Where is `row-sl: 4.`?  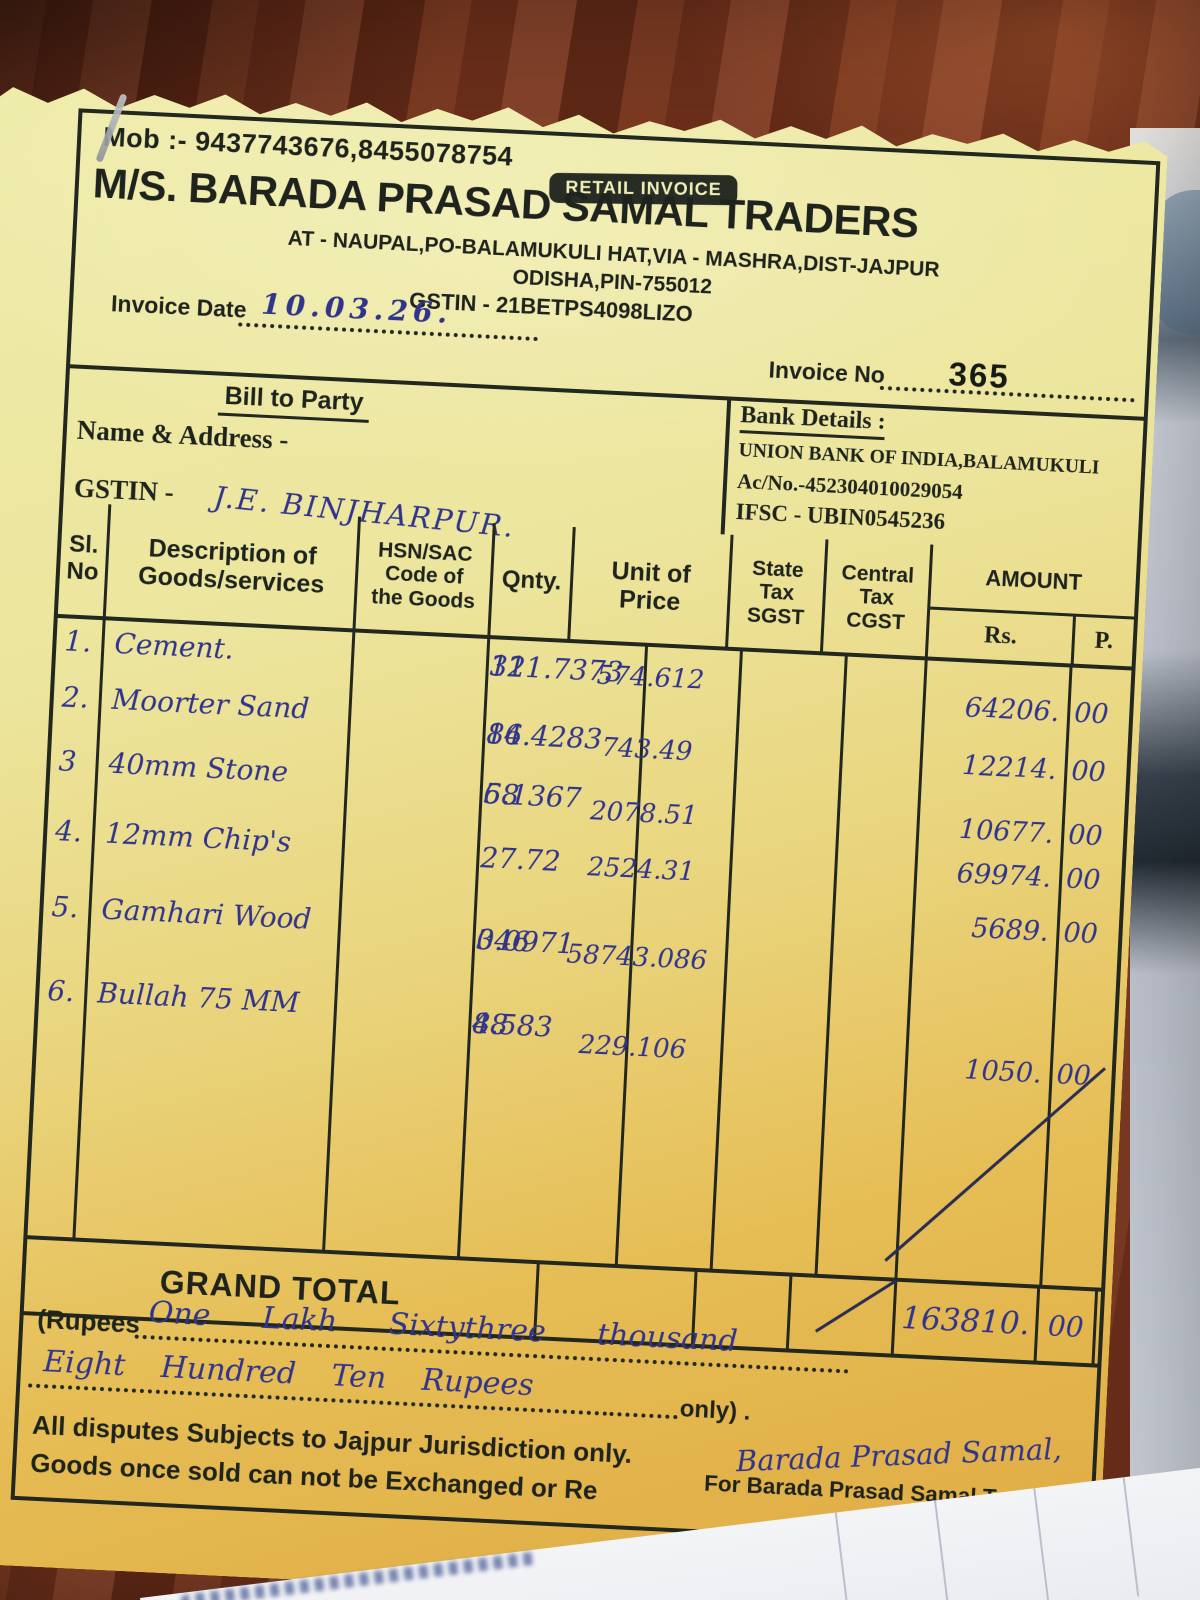 row-sl: 4. is located at coordinates (68, 831).